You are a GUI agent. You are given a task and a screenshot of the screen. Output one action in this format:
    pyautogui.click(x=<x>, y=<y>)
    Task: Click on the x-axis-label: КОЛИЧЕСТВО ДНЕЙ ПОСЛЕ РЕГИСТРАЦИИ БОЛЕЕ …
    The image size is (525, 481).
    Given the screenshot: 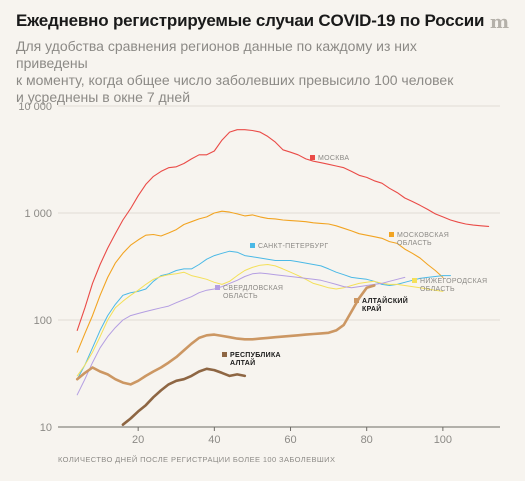 What is the action you would take?
    pyautogui.click(x=196, y=459)
    